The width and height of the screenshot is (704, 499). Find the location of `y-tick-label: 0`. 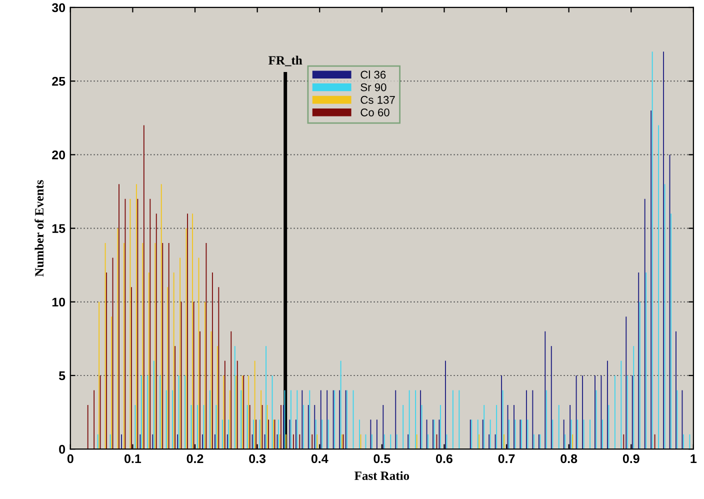

y-tick-label: 0 is located at coordinates (62, 449).